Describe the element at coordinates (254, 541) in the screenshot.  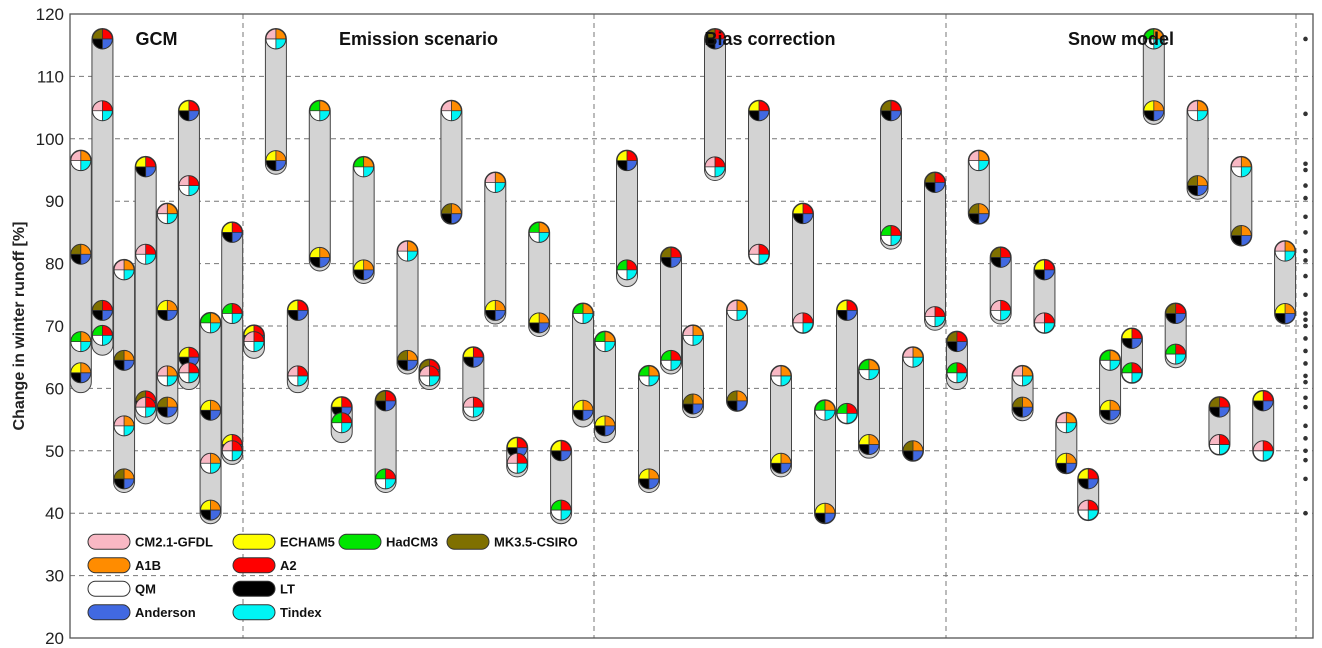
I see `legend-swatch` at that location.